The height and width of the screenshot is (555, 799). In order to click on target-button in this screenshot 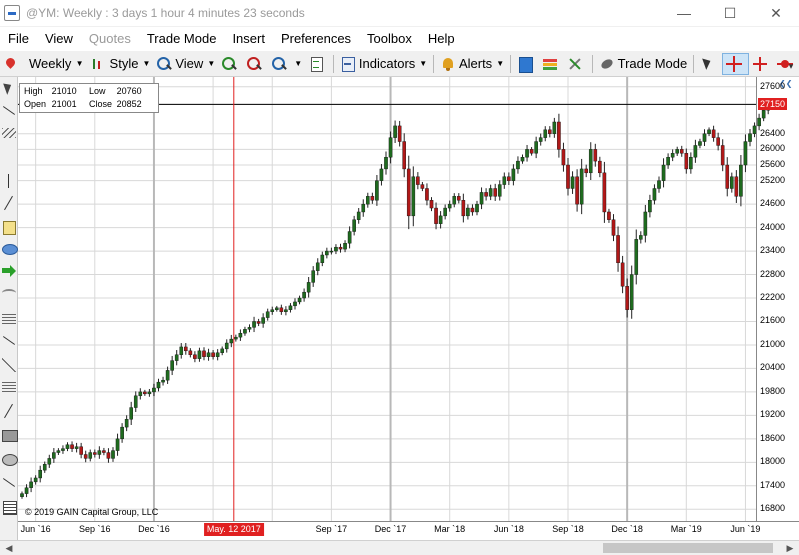, I will do `click(786, 64)`.